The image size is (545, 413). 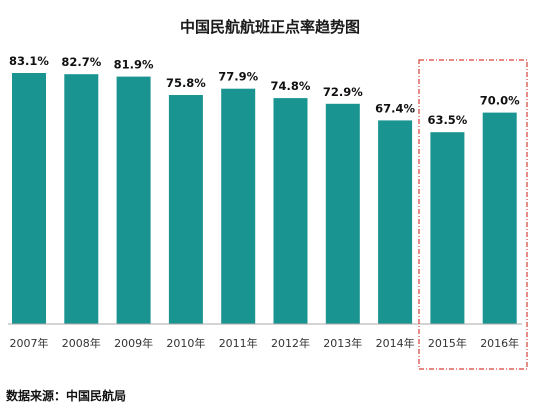 What do you see at coordinates (134, 65) in the screenshot?
I see `data-label-3: 81.9%` at bounding box center [134, 65].